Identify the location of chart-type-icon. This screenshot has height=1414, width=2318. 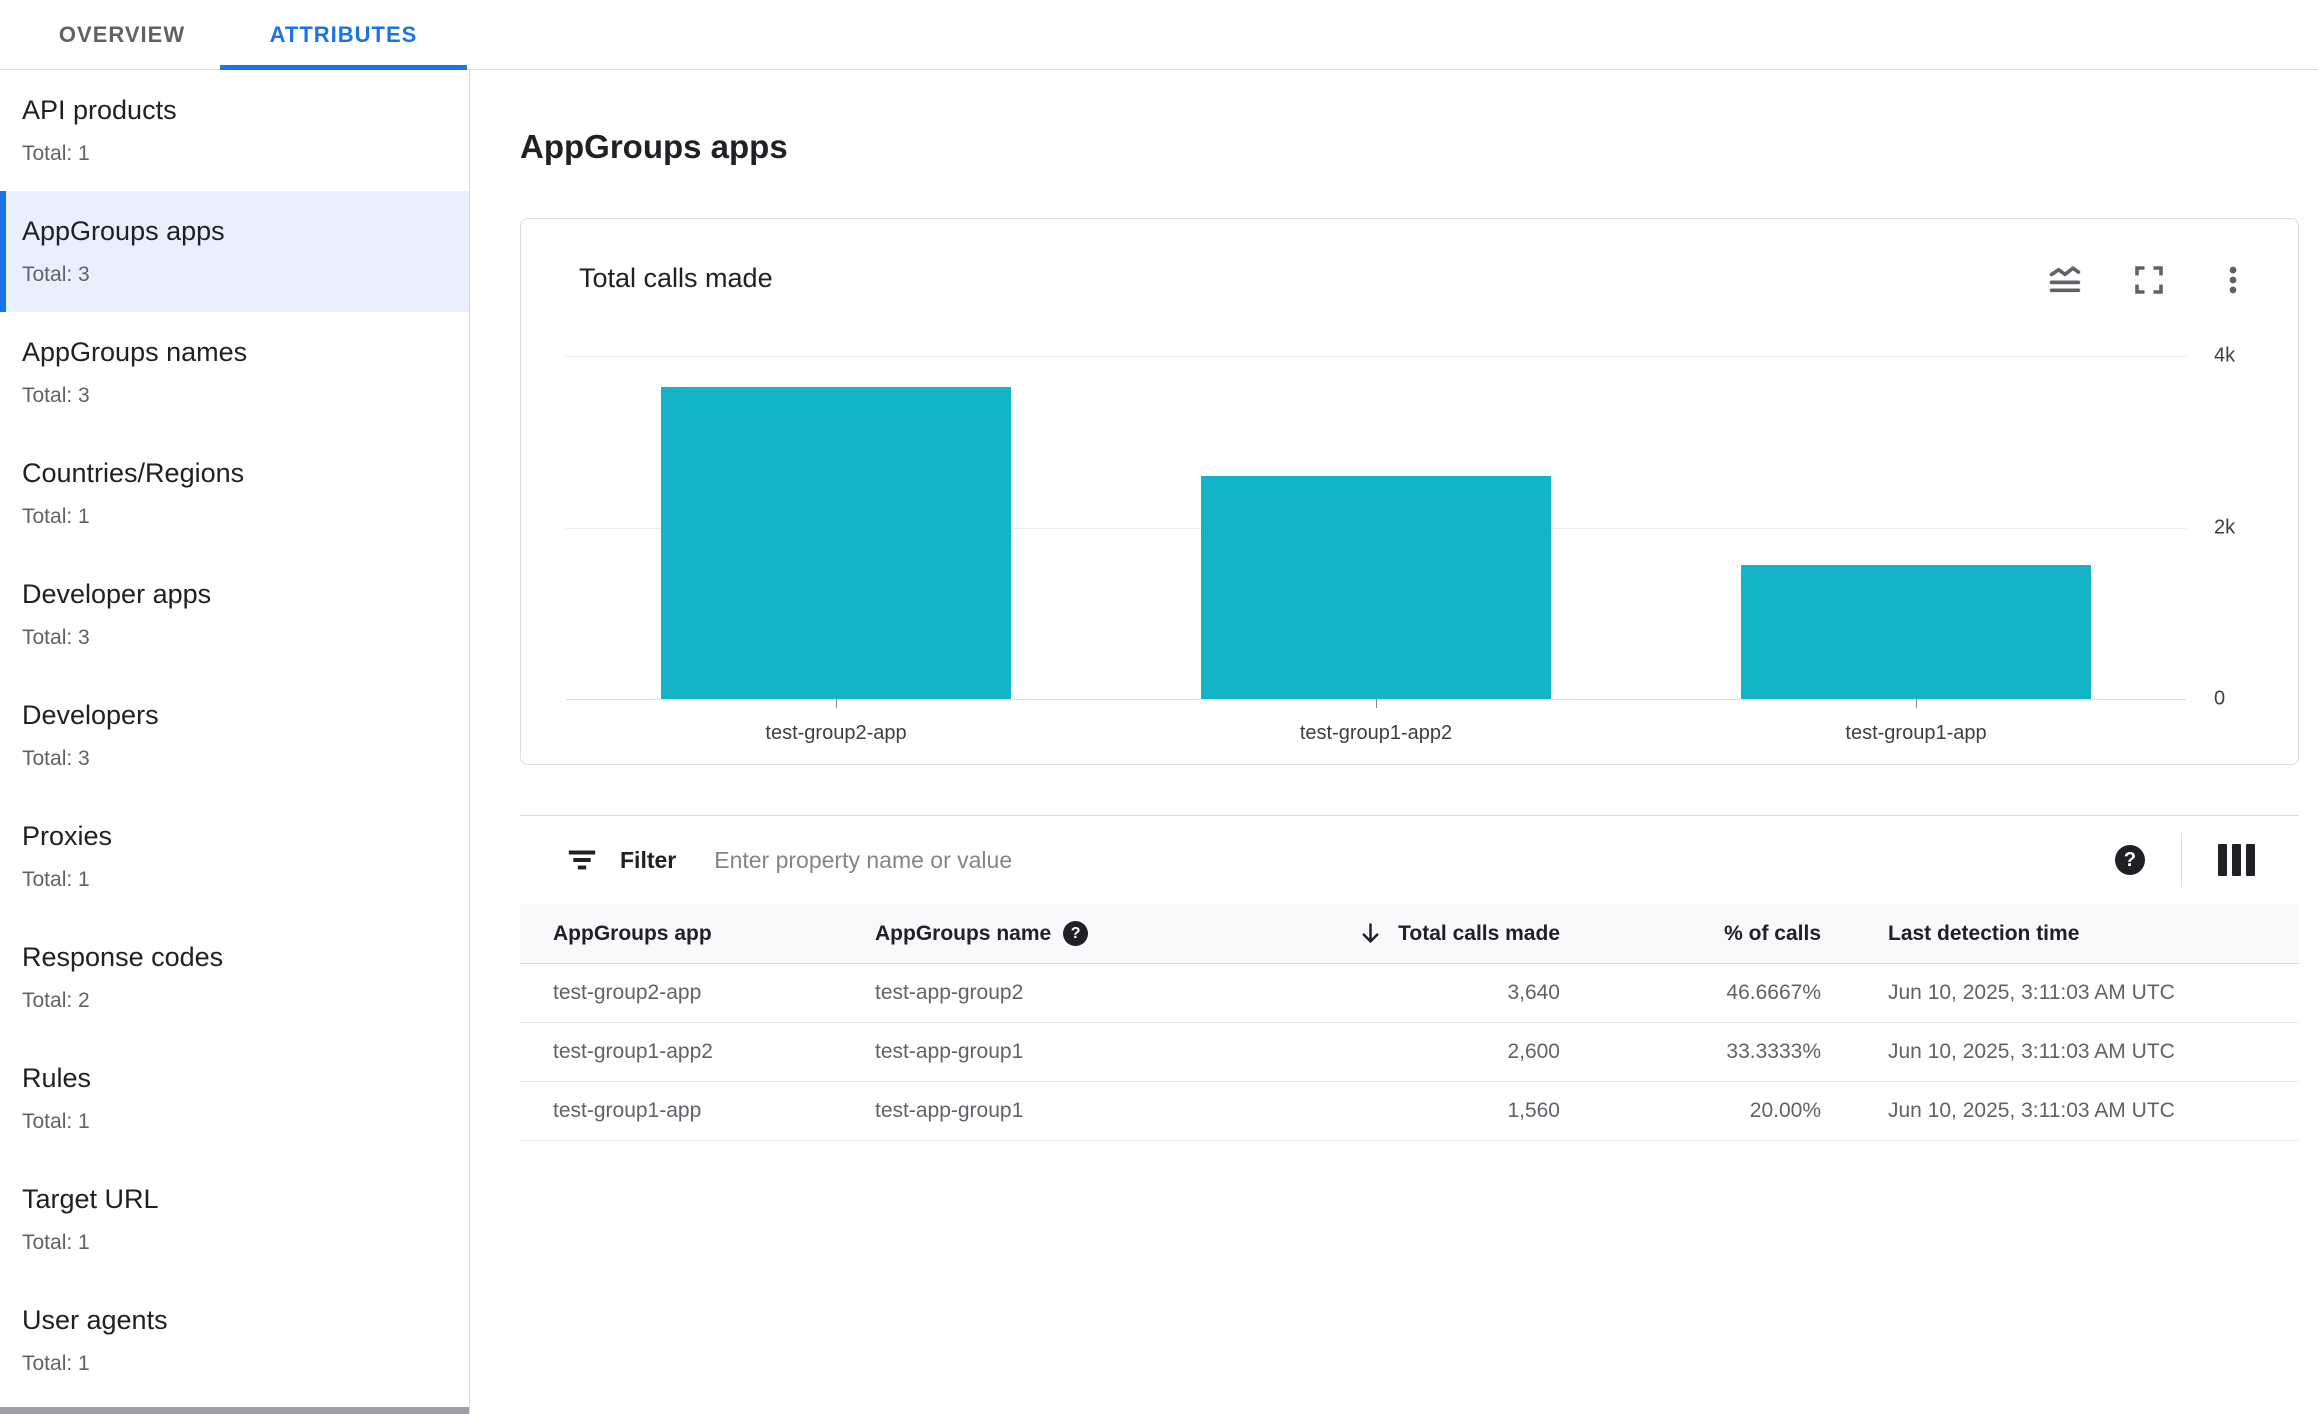
(2065, 280).